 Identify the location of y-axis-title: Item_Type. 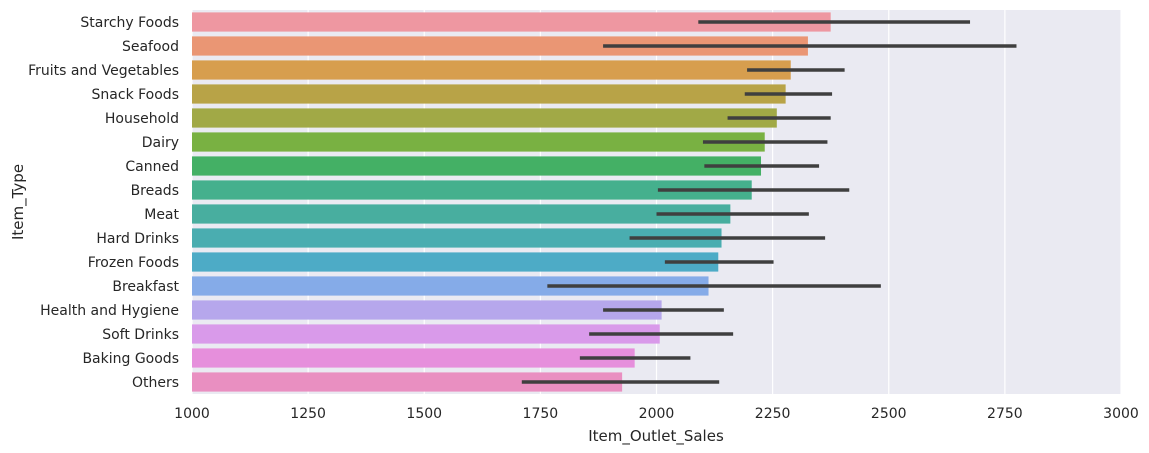
(18, 202).